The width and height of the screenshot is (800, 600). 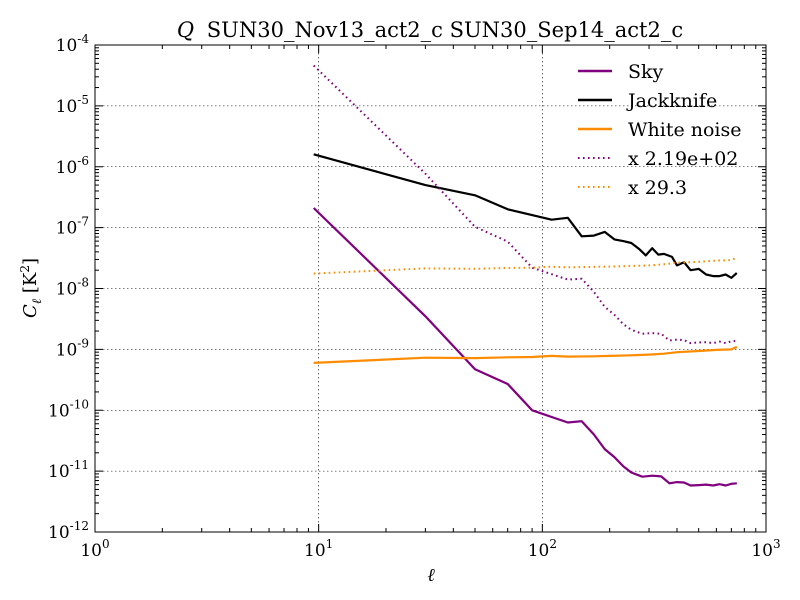 What do you see at coordinates (553, 544) in the screenshot?
I see `x-tick-label-exponent: 2` at bounding box center [553, 544].